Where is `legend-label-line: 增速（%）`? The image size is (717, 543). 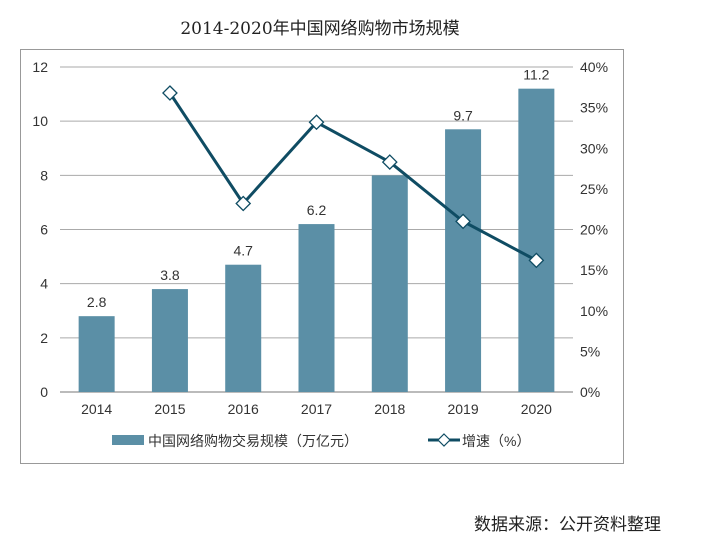
legend-label-line: 增速（%） is located at coordinates (496, 441).